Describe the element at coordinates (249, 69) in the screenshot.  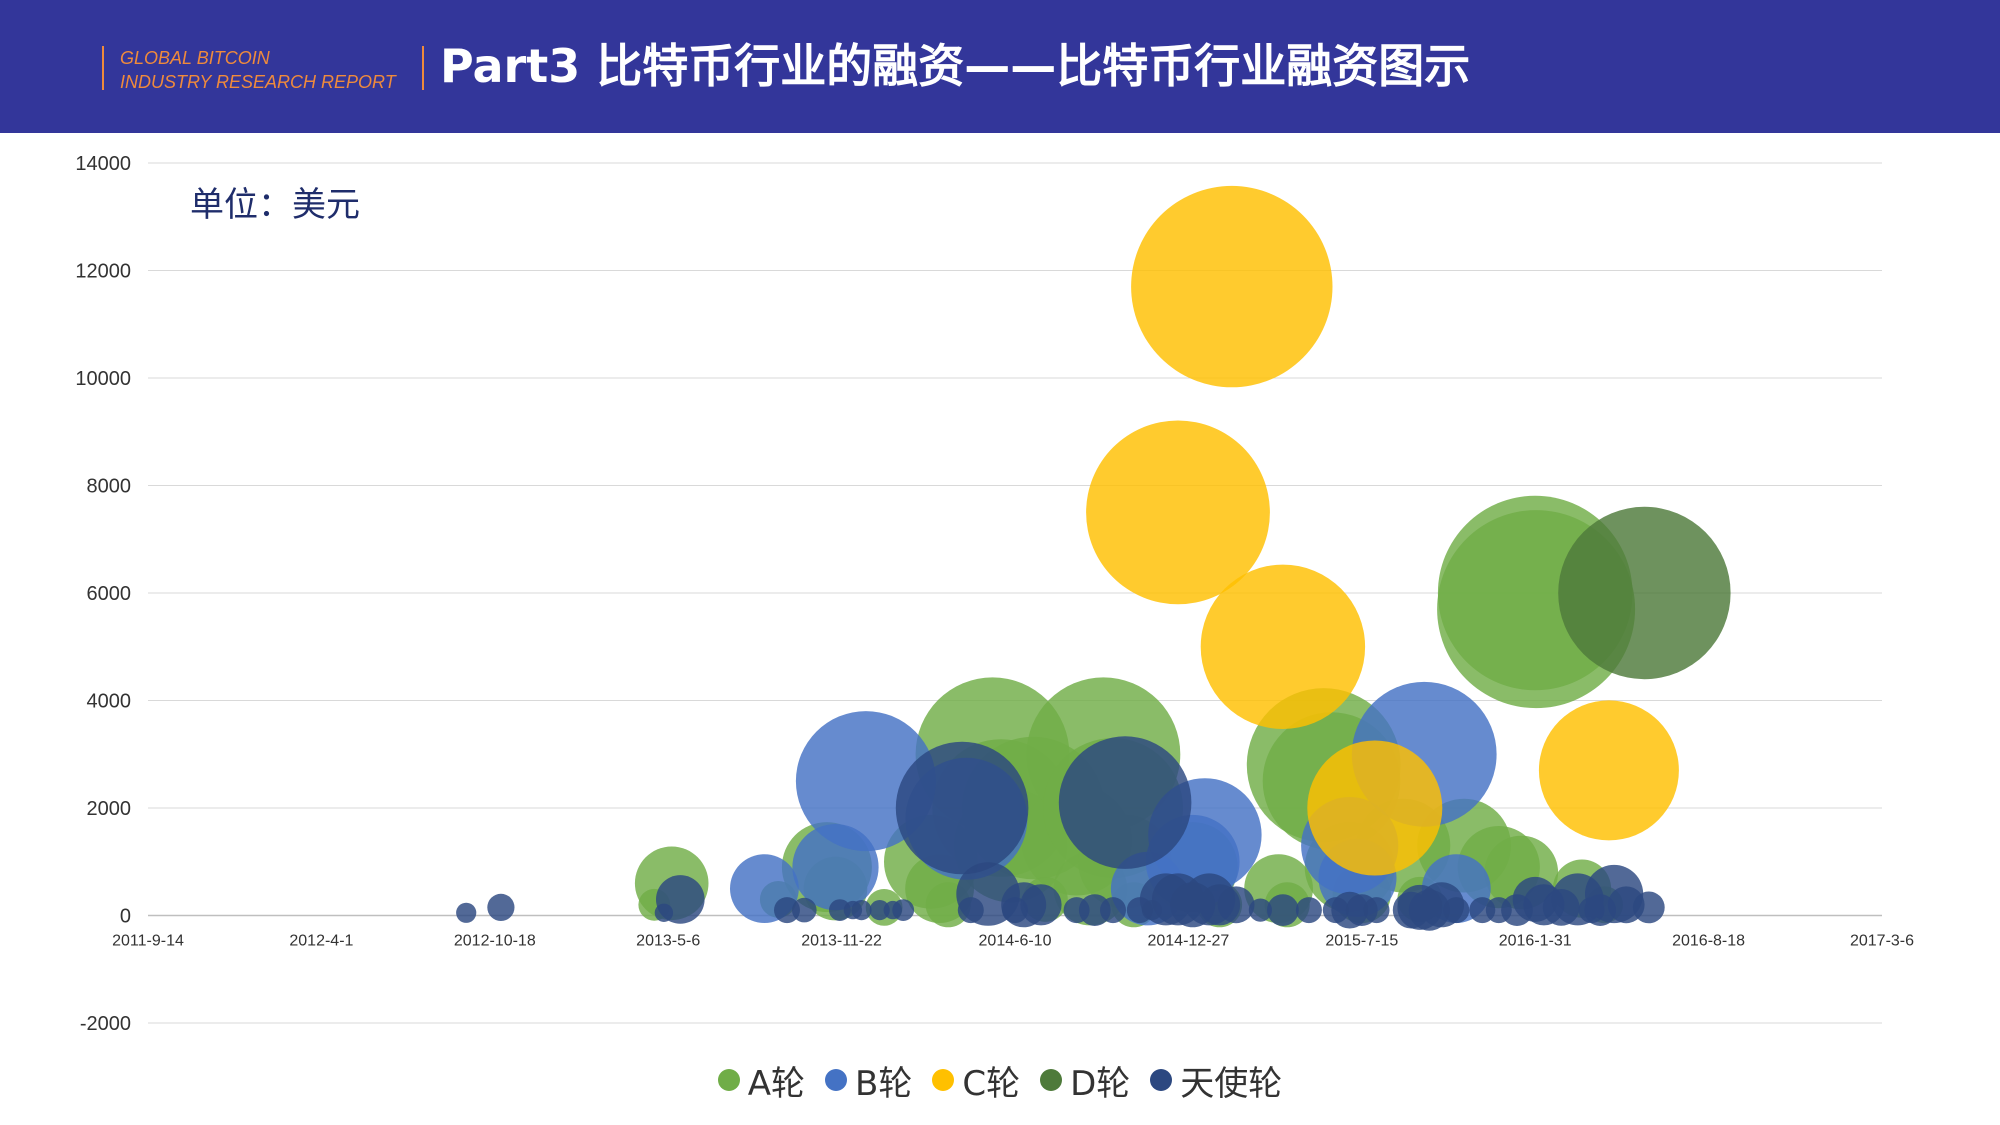
I see `report-tag: GLOBAL BITCOIN INDUSTRY RESEARCH REPORT` at that location.